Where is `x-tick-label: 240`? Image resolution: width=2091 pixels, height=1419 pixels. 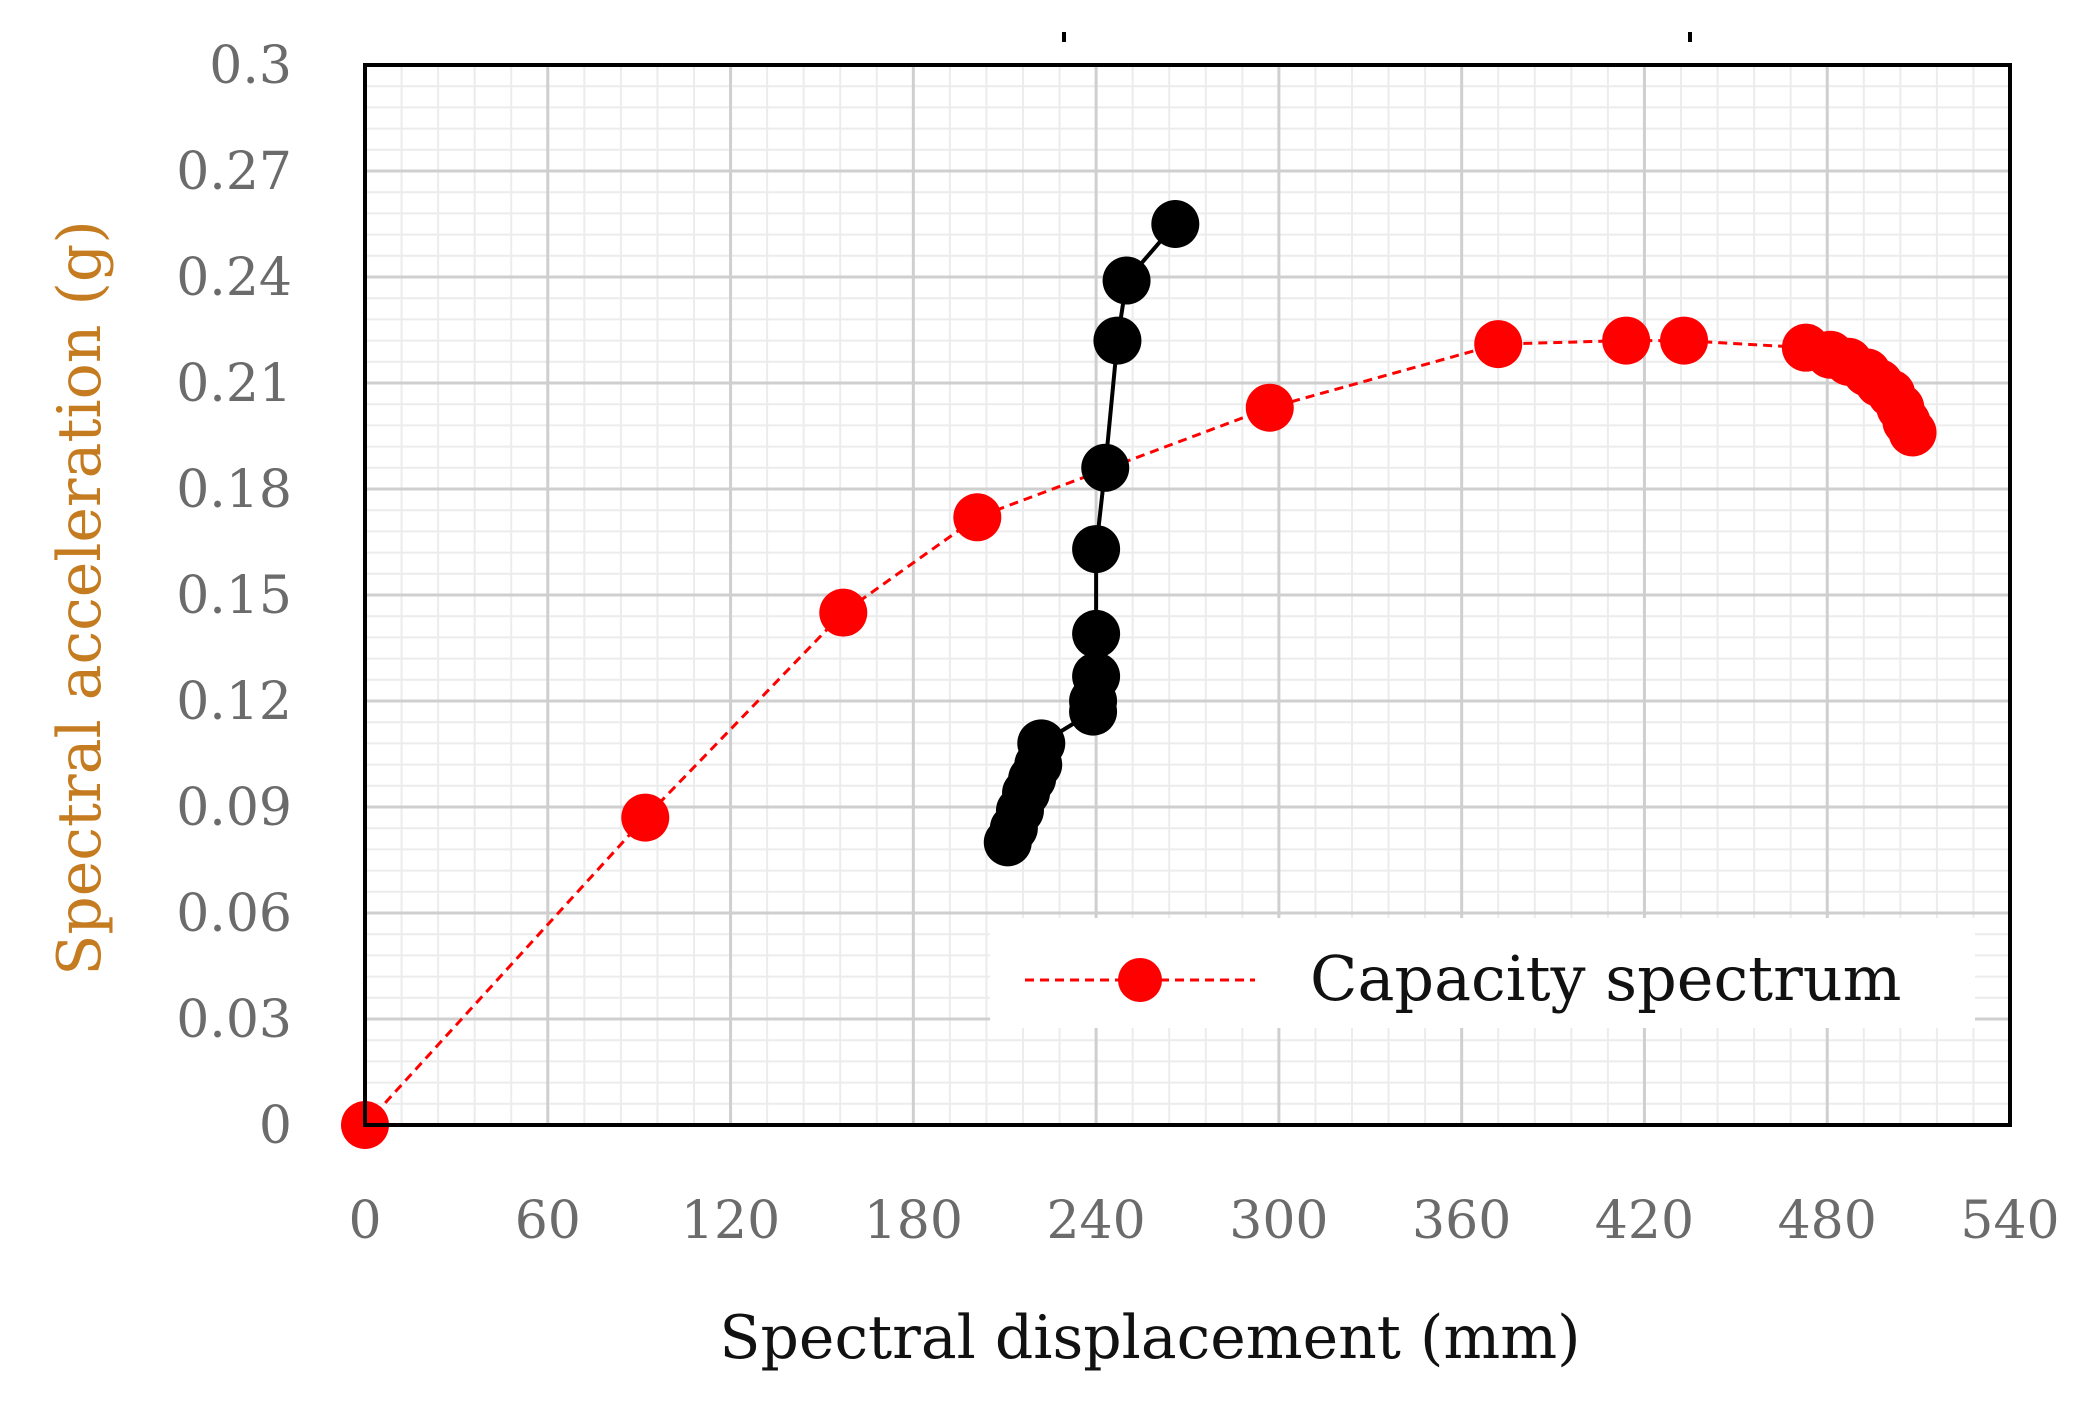
x-tick-label: 240 is located at coordinates (1095, 1221).